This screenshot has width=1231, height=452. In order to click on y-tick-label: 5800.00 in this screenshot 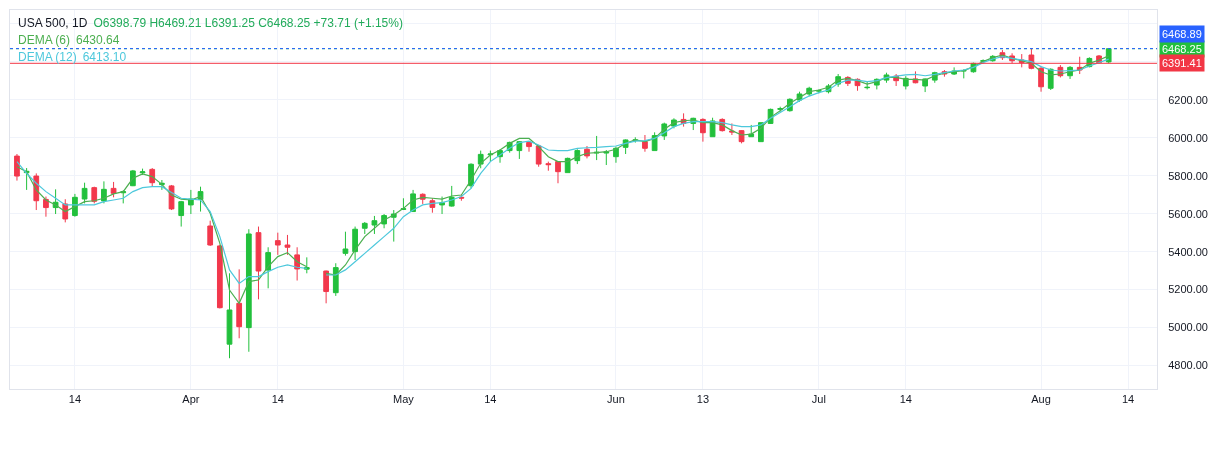, I will do `click(1188, 175)`.